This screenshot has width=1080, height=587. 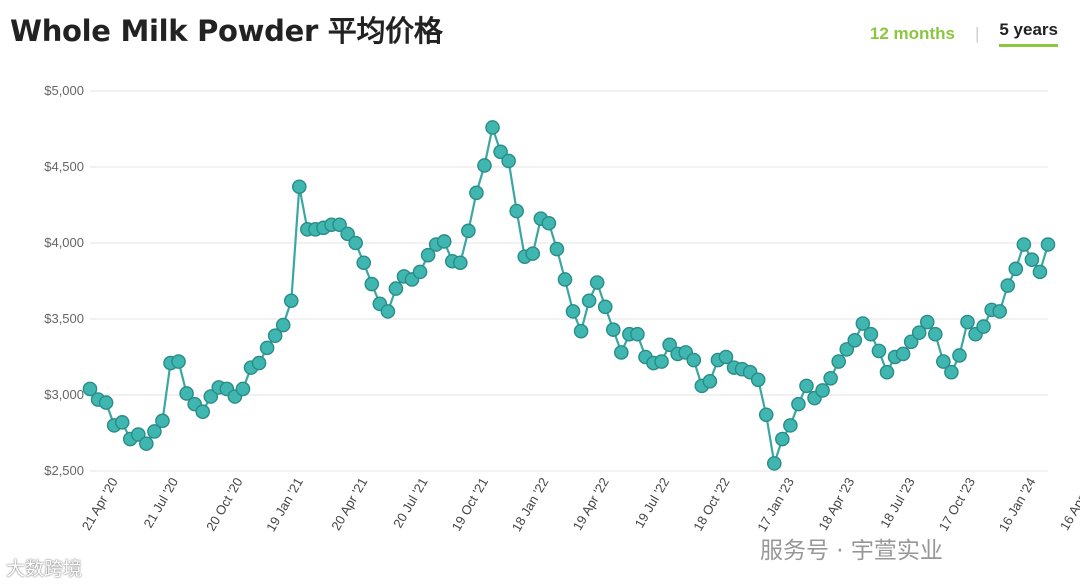 What do you see at coordinates (1028, 33) in the screenshot?
I see `range-5-years-button: 5 years` at bounding box center [1028, 33].